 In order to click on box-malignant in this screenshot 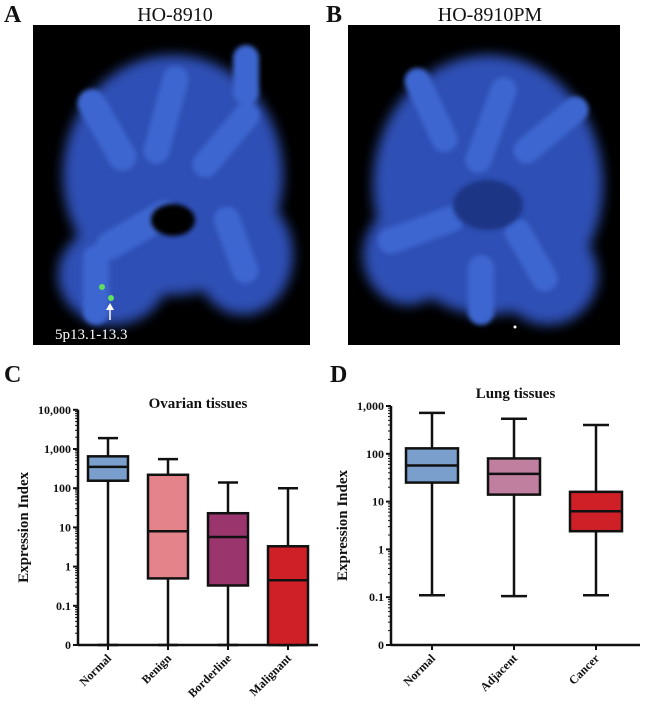, I will do `click(288, 596)`.